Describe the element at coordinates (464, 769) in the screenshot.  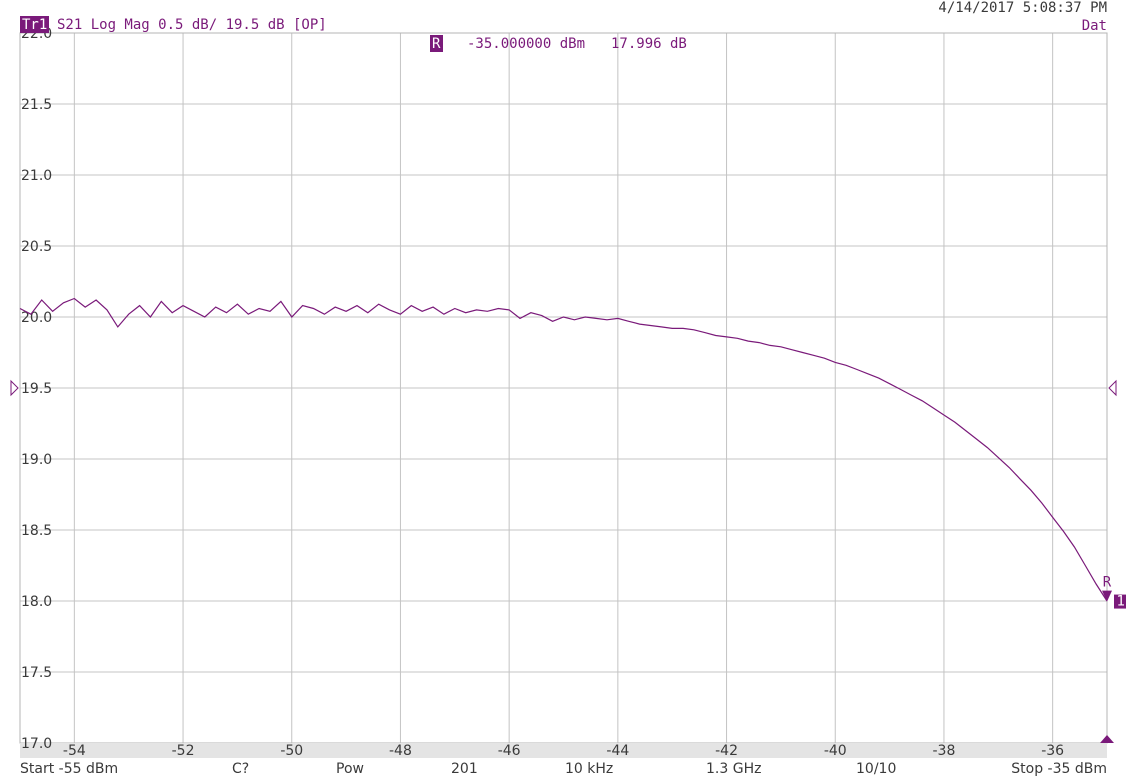
I see `footer-points: 201` at that location.